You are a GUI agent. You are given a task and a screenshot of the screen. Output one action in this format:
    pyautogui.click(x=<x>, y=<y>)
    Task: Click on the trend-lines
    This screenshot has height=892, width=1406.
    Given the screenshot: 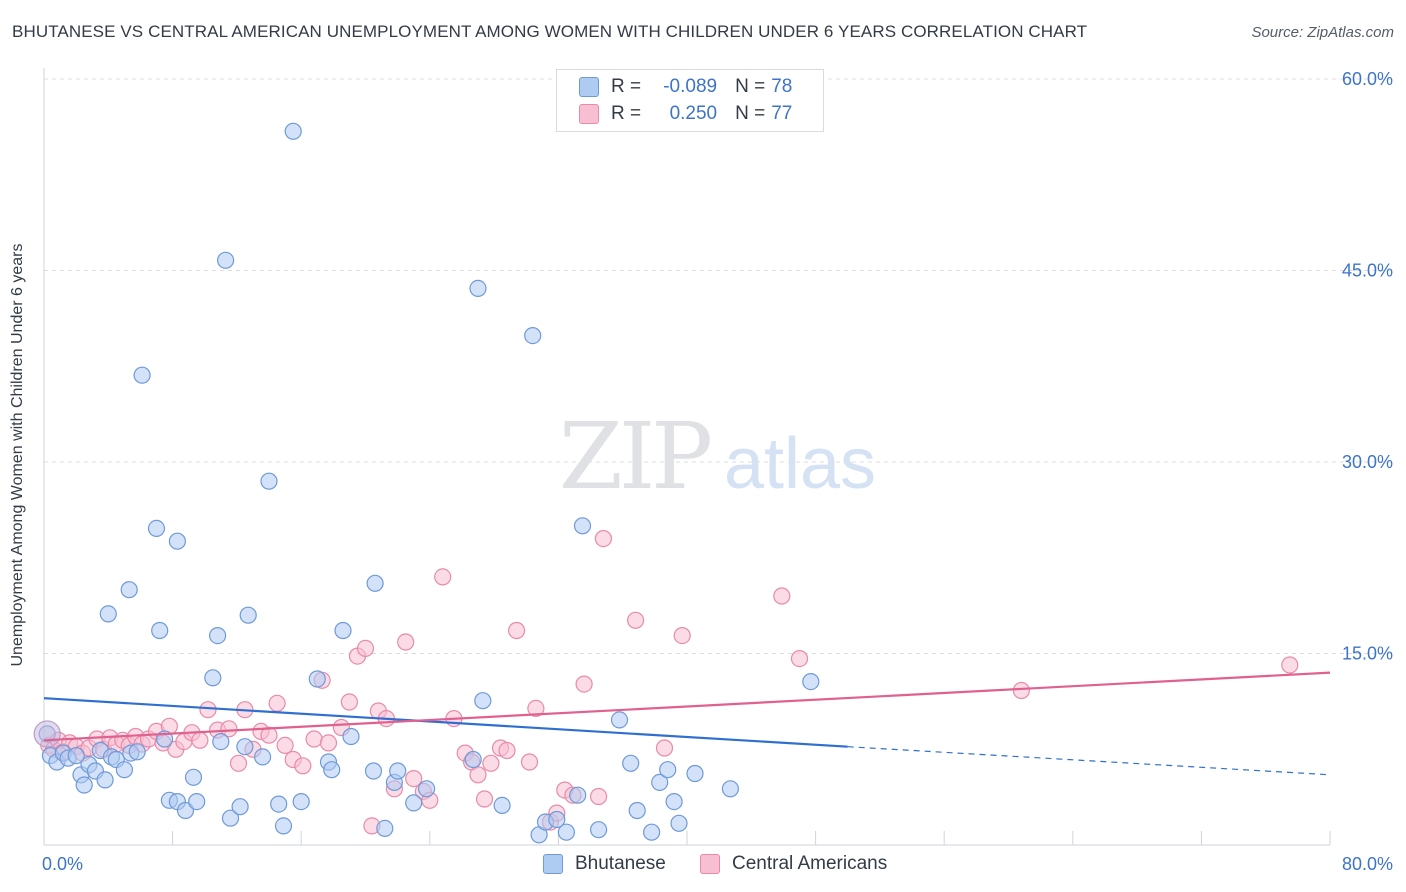 What is the action you would take?
    pyautogui.click(x=687, y=723)
    